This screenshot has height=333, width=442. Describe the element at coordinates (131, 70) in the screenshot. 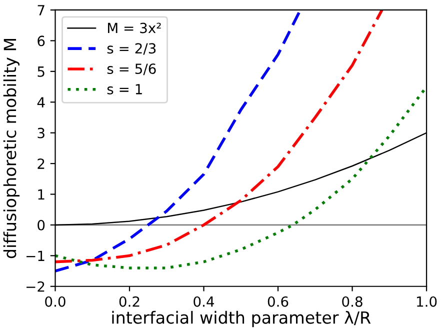

I see `legend-label: s = 5/6` at that location.